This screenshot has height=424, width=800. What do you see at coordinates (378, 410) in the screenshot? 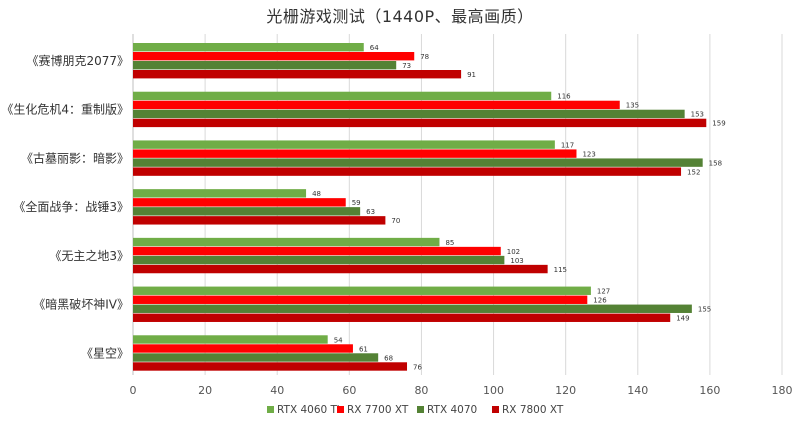
I see `legend-label: RX 7700 XT` at bounding box center [378, 410].